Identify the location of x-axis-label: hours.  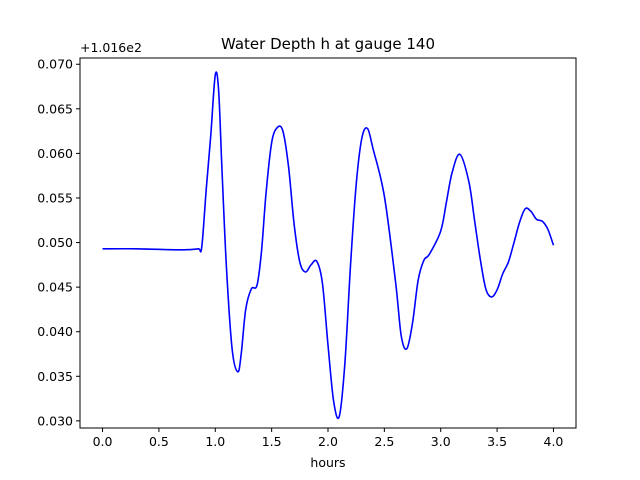
(327, 462).